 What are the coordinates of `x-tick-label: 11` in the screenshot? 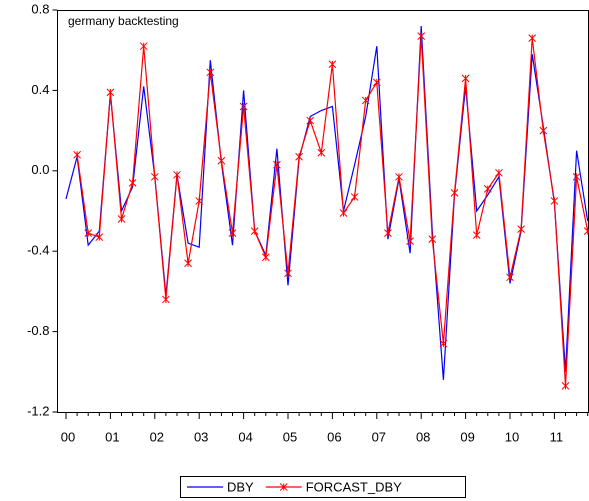 It's located at (557, 436).